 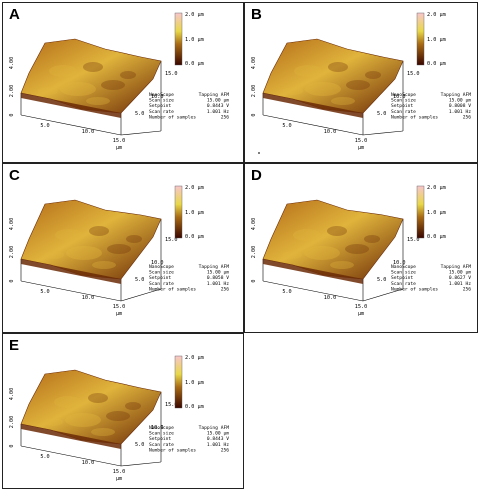 I want to click on colorbar-tick-label: 0.0 µm, so click(x=436, y=64).